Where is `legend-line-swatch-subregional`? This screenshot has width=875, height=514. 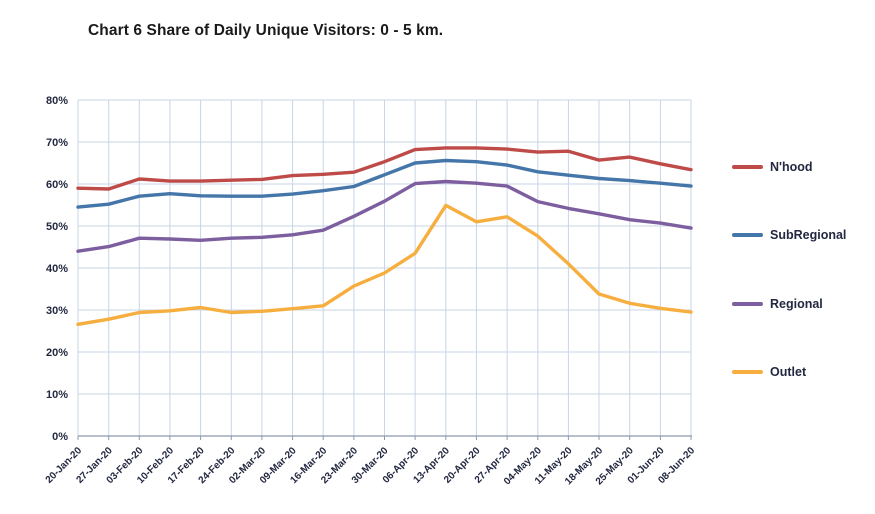
legend-line-swatch-subregional is located at coordinates (747, 235).